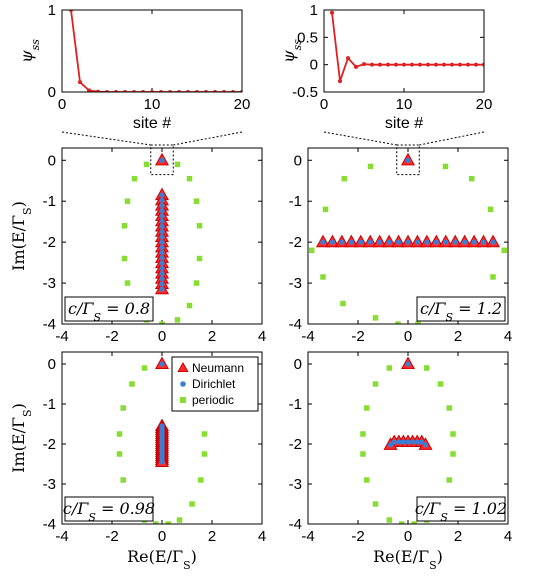 The width and height of the screenshot is (540, 578). What do you see at coordinates (215, 384) in the screenshot?
I see `legend: Neumann Dirichlet periodic` at bounding box center [215, 384].